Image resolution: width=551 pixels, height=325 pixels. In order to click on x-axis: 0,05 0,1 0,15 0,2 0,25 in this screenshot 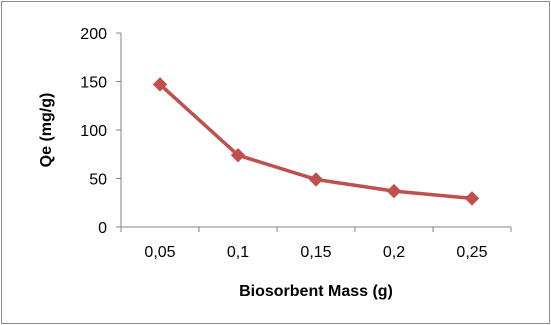, I will do `click(316, 243)`.